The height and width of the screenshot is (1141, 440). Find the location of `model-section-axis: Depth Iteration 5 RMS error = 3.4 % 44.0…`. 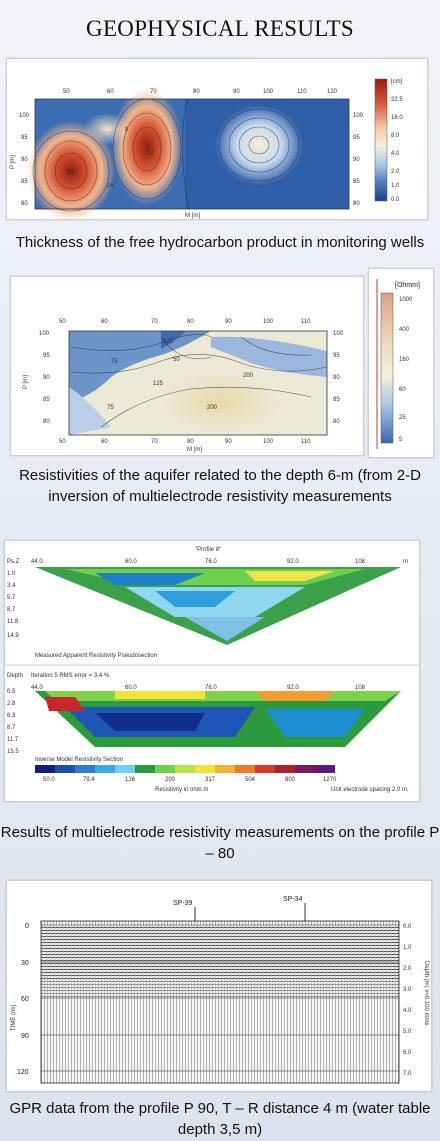

model-section-axis: Depth Iteration 5 RMS error = 3.4 % 44.0… is located at coordinates (186, 714).